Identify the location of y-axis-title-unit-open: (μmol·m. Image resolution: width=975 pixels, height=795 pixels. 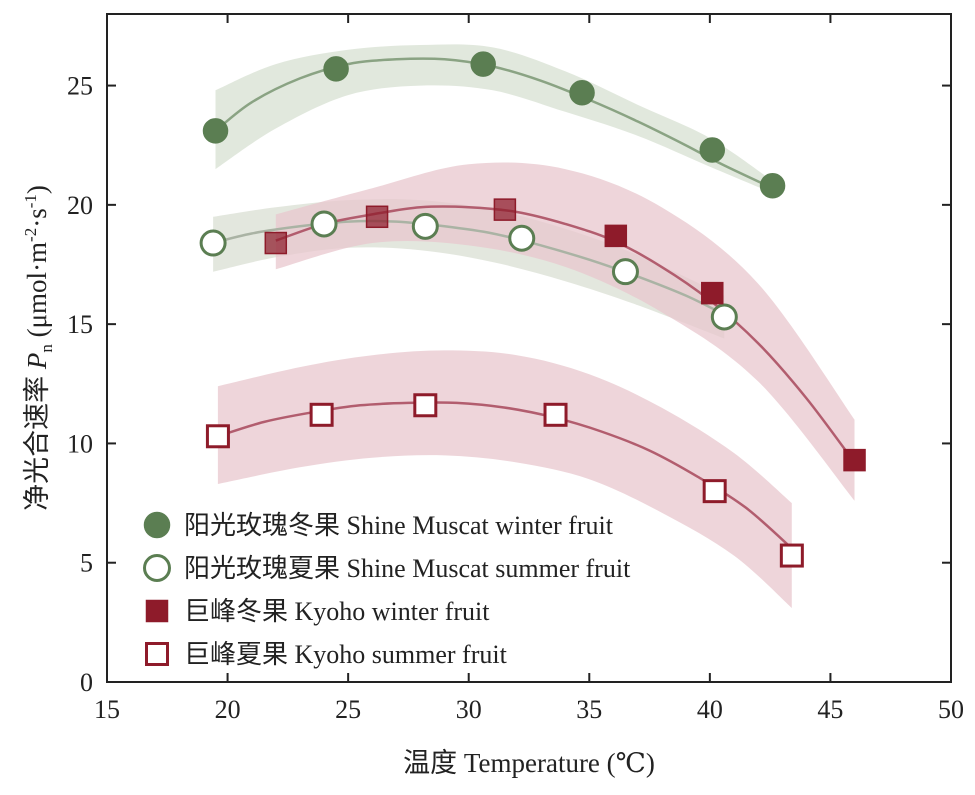
(37, 293).